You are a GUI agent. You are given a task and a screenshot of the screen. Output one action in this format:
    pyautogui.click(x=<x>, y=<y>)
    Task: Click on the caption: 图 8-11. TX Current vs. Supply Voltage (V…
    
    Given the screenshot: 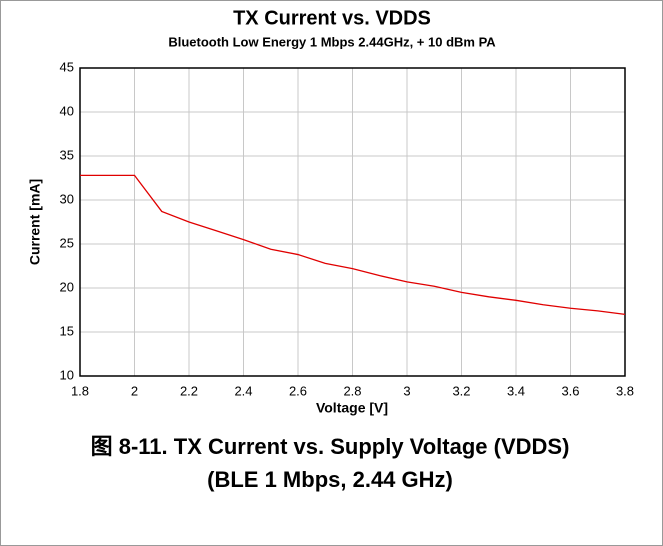 What is the action you would take?
    pyautogui.click(x=330, y=446)
    